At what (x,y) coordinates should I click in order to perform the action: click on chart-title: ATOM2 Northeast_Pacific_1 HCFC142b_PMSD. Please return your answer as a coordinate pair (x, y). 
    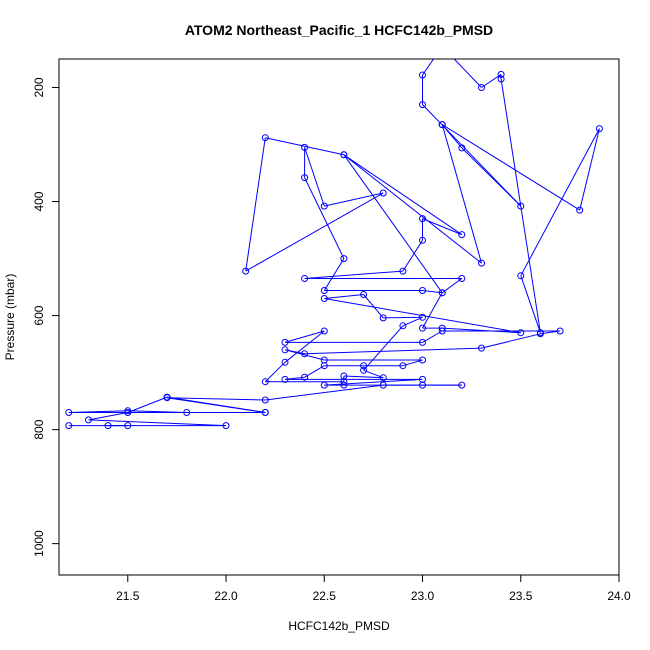
    Looking at the image, I should click on (339, 30).